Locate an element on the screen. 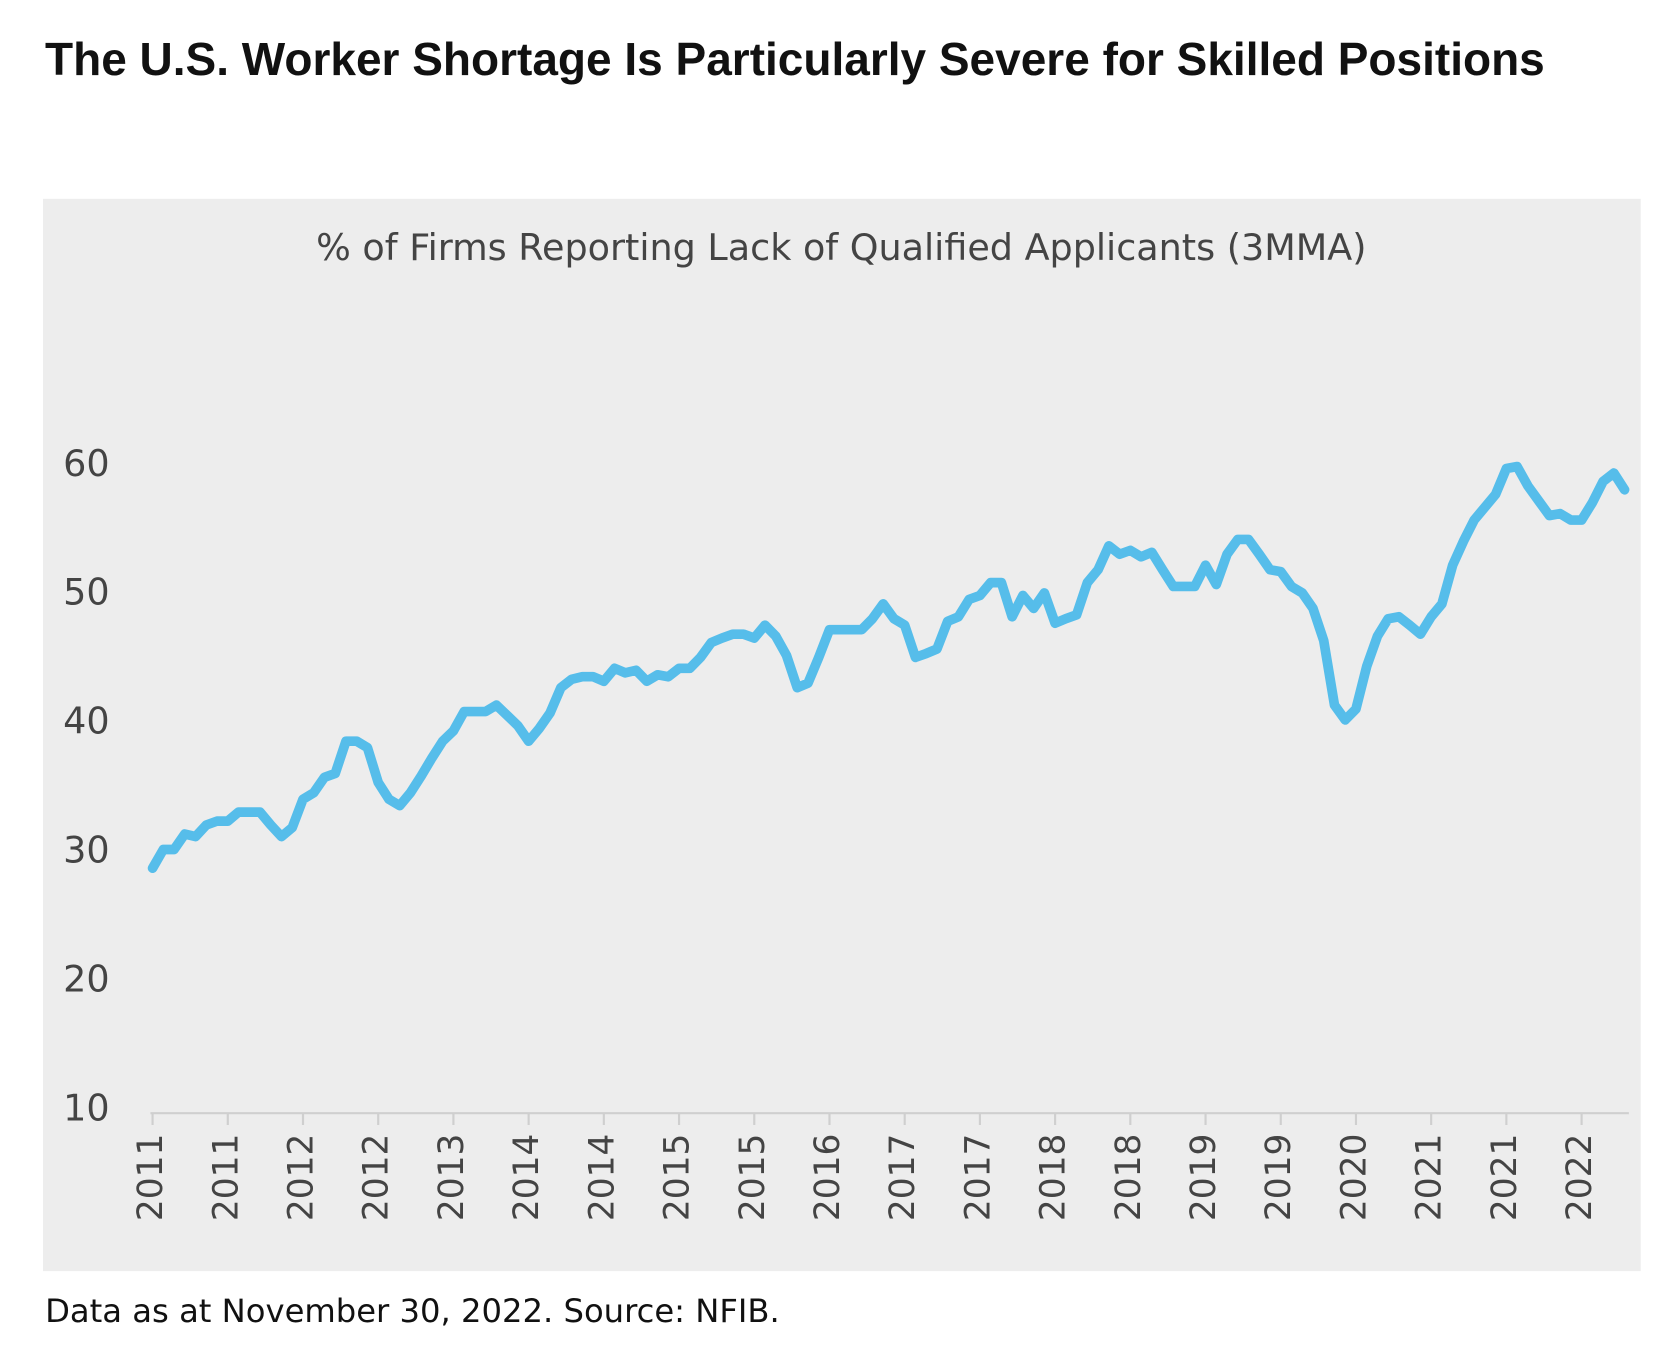 This screenshot has height=1370, width=1674. y-tick-label: 20 is located at coordinates (86, 979).